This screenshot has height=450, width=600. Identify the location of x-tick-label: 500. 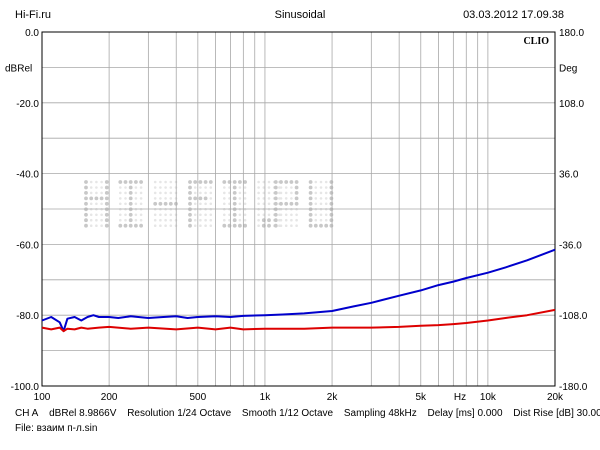
(197, 397).